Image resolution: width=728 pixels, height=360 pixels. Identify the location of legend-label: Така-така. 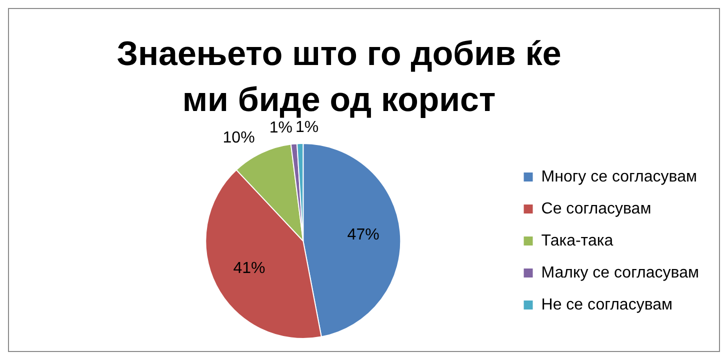
(577, 241).